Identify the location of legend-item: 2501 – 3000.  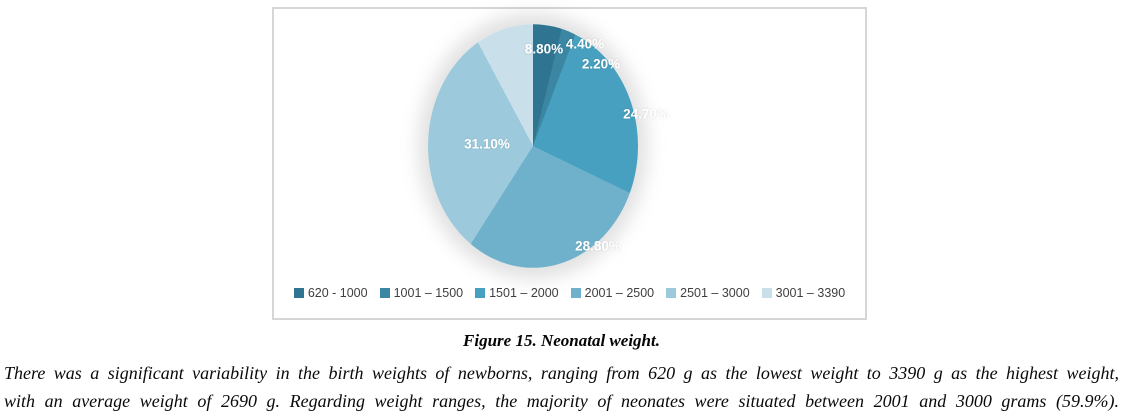
(708, 293).